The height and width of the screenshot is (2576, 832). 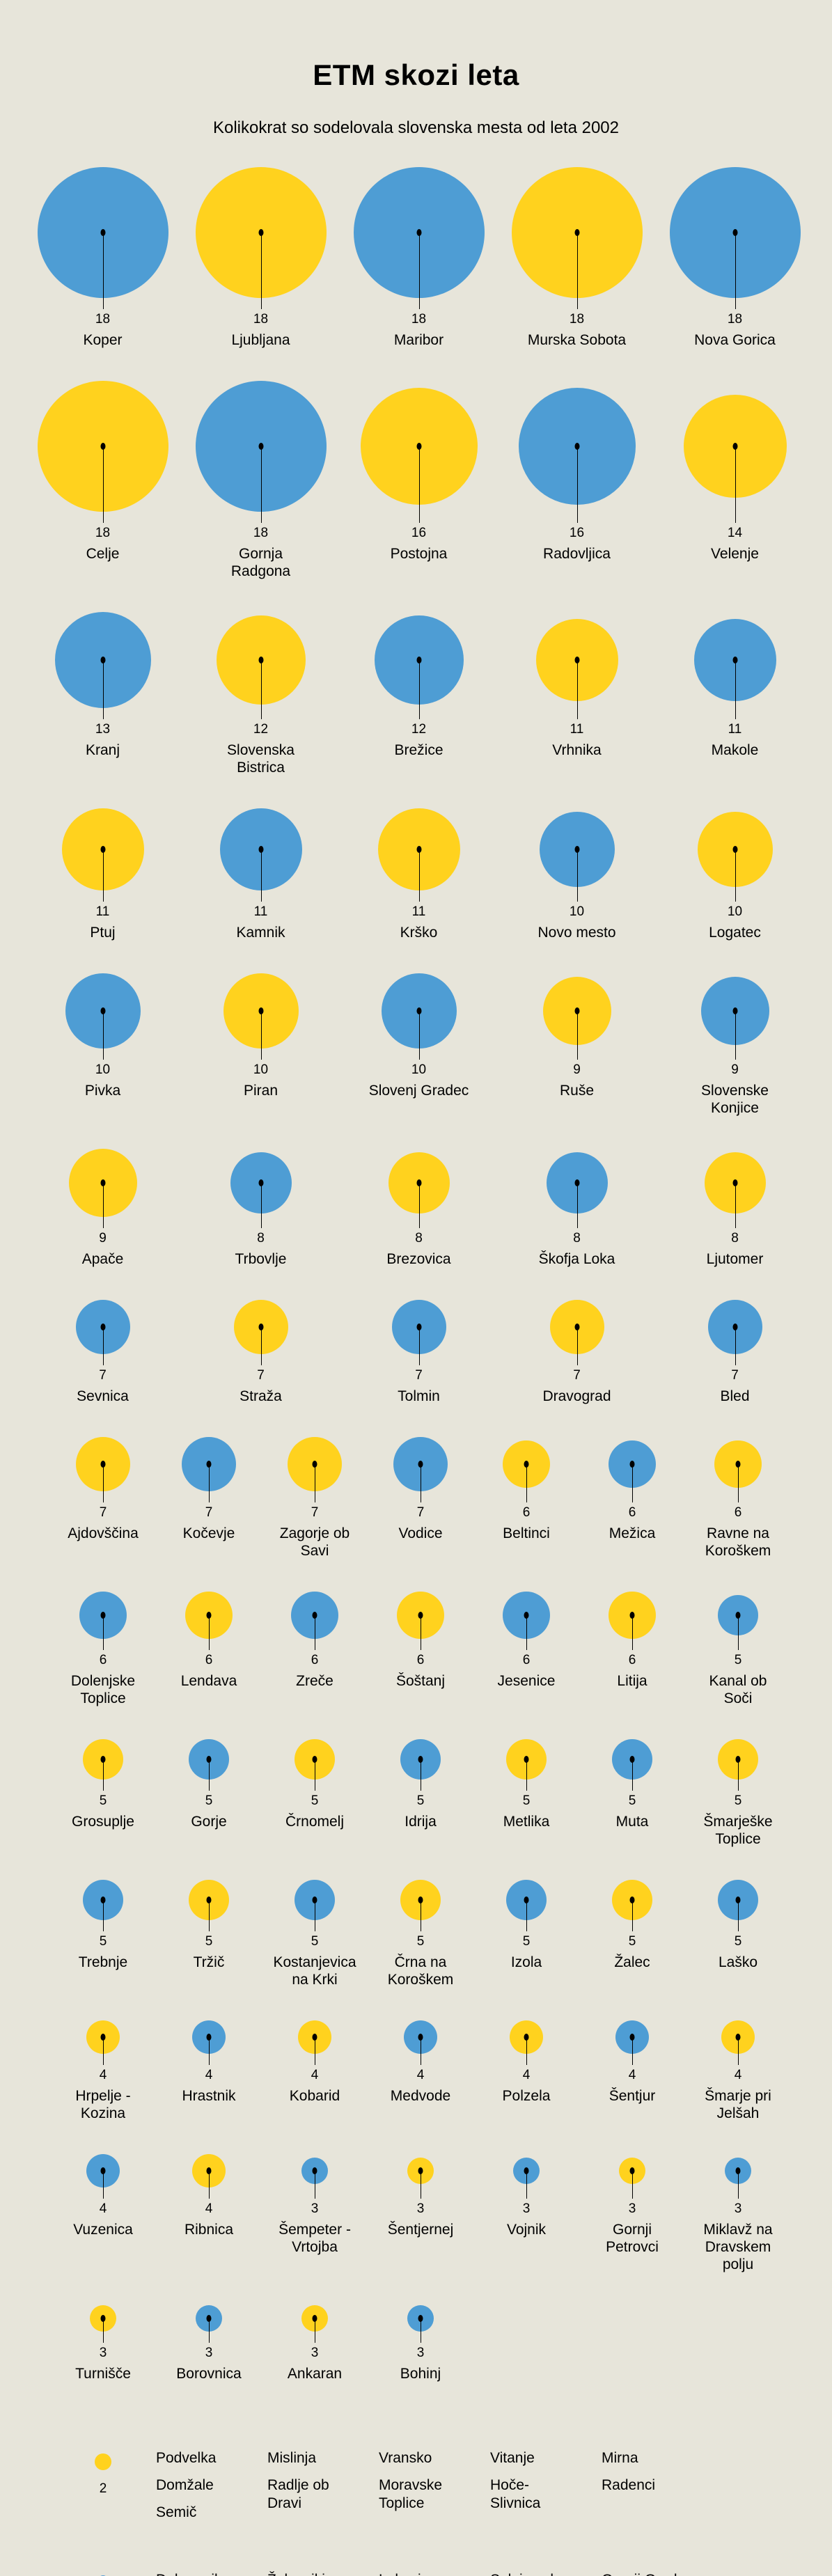 What do you see at coordinates (209, 1822) in the screenshot?
I see `bubble-city-label: Gorje` at bounding box center [209, 1822].